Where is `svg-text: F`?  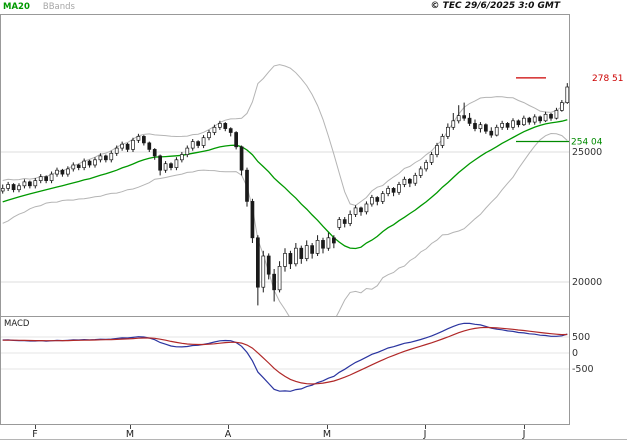
svg-text: F is located at coordinates (34, 434).